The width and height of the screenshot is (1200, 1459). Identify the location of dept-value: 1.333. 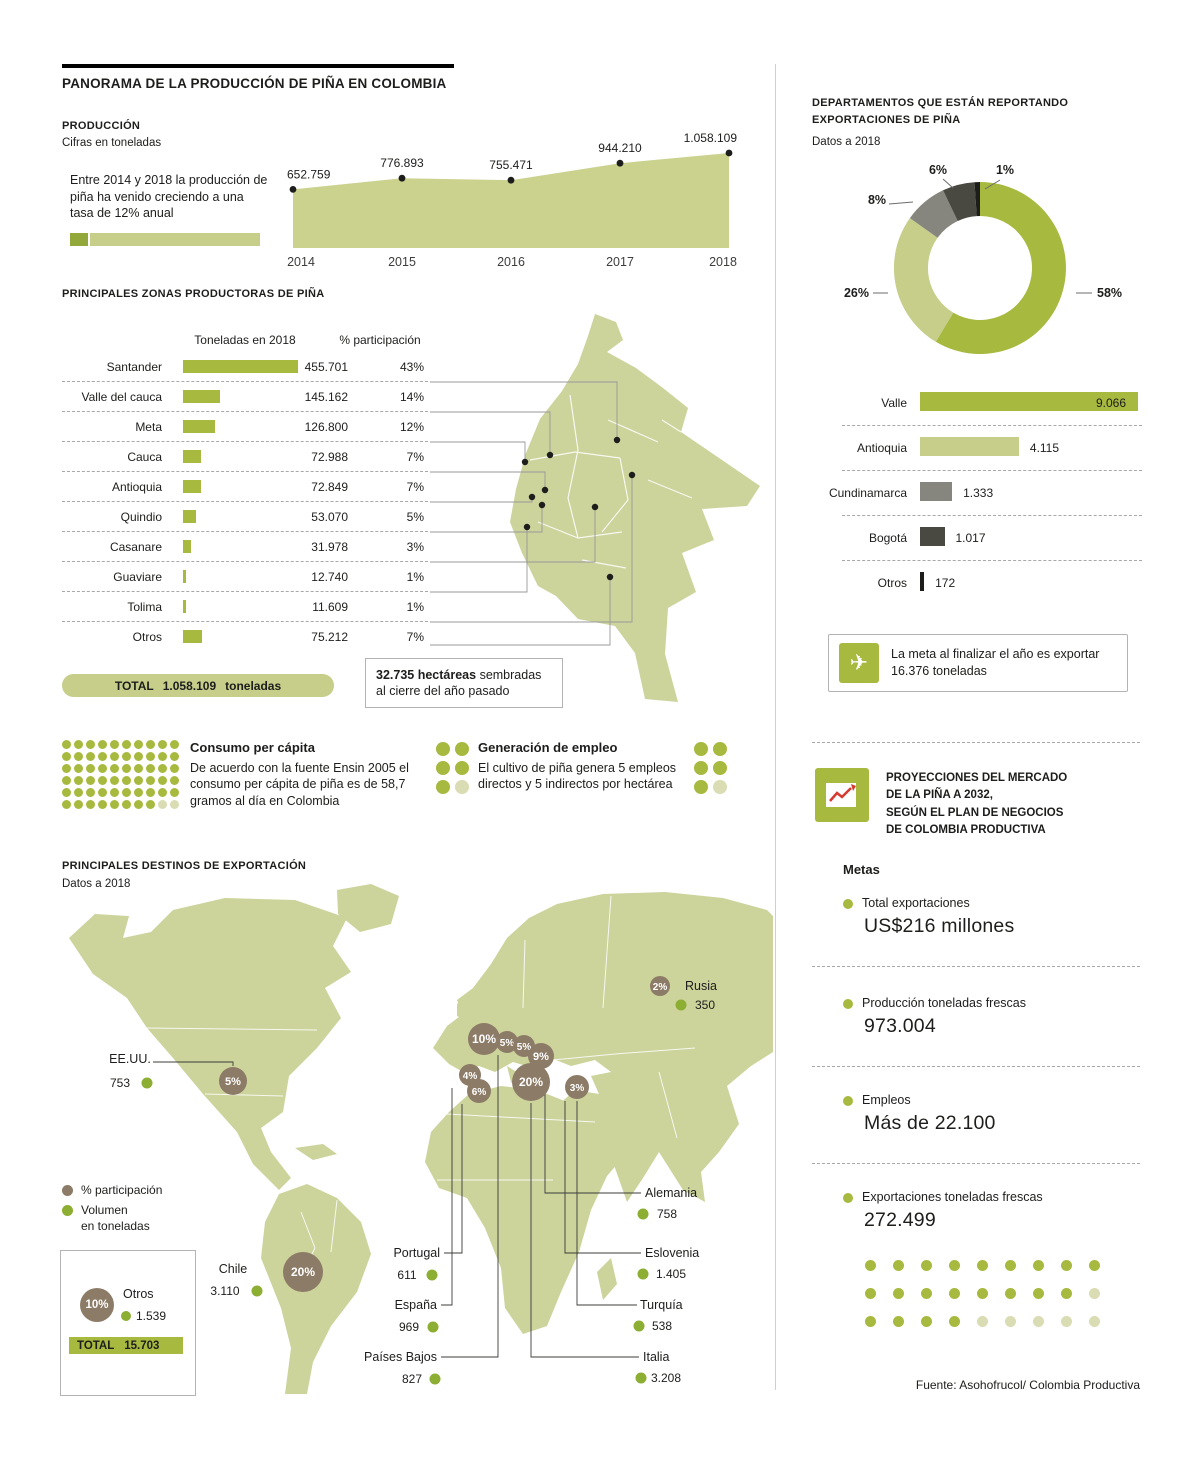
(978, 493).